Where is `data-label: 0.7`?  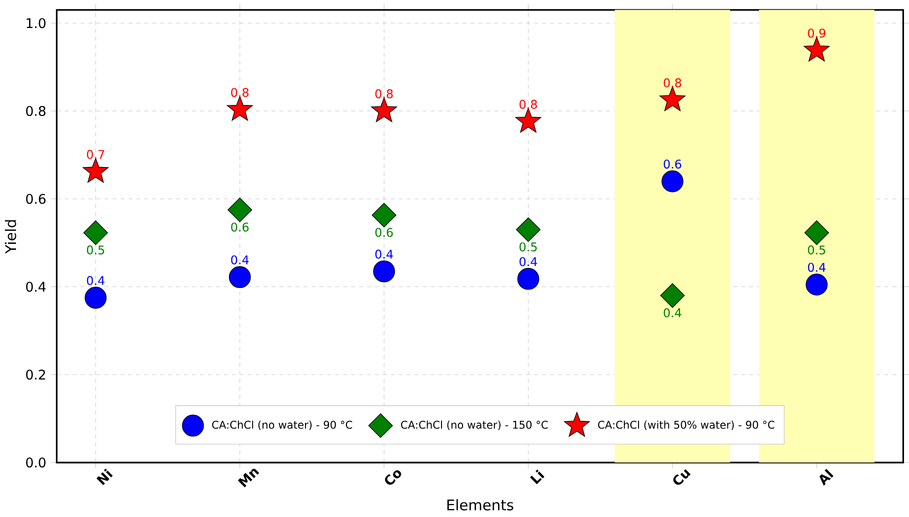
data-label: 0.7 is located at coordinates (95, 154).